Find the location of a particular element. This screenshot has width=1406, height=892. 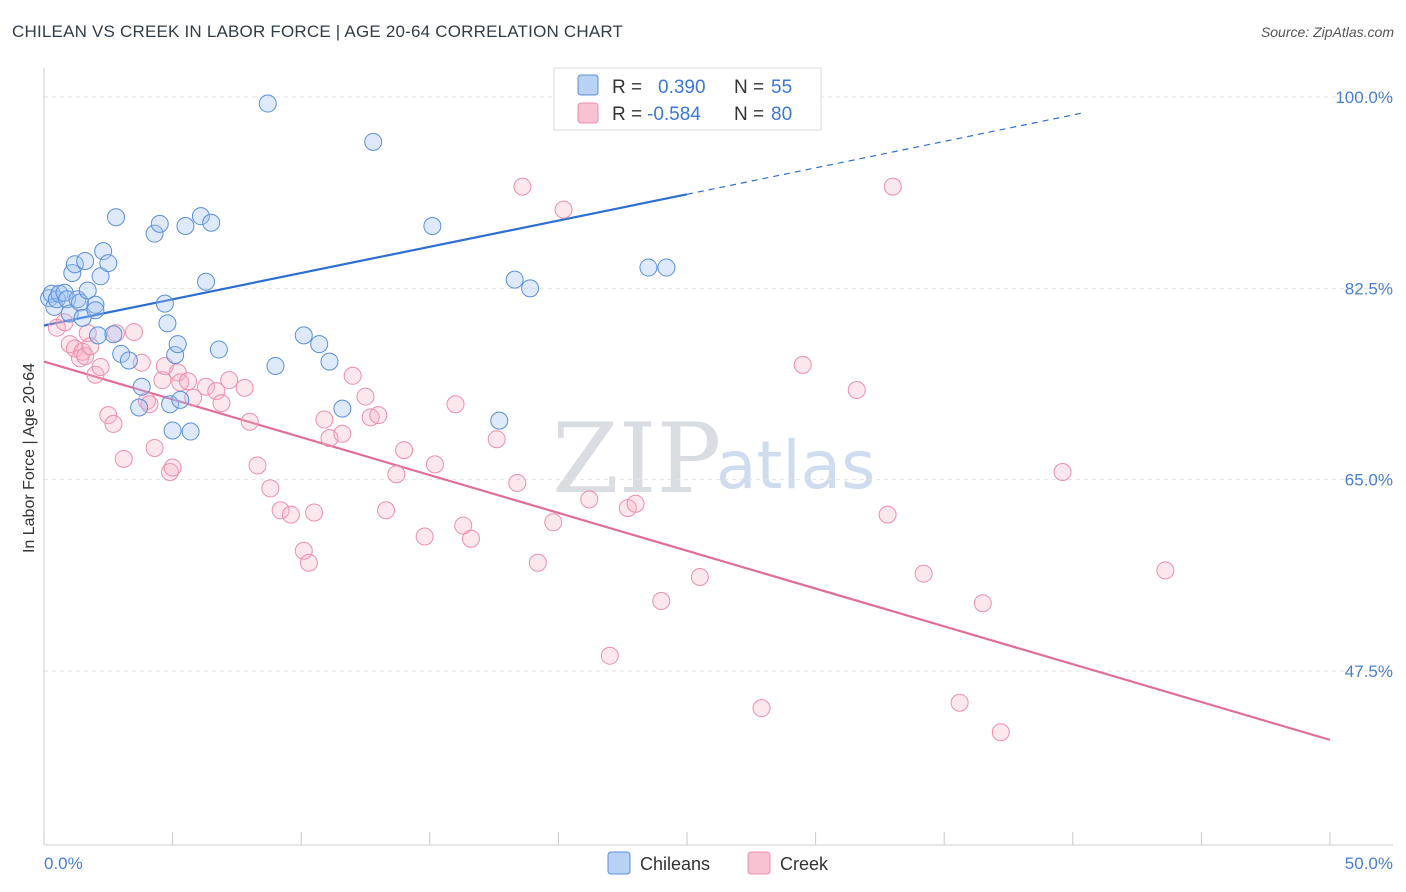

legend-n-label-chileans: N = is located at coordinates (749, 87).